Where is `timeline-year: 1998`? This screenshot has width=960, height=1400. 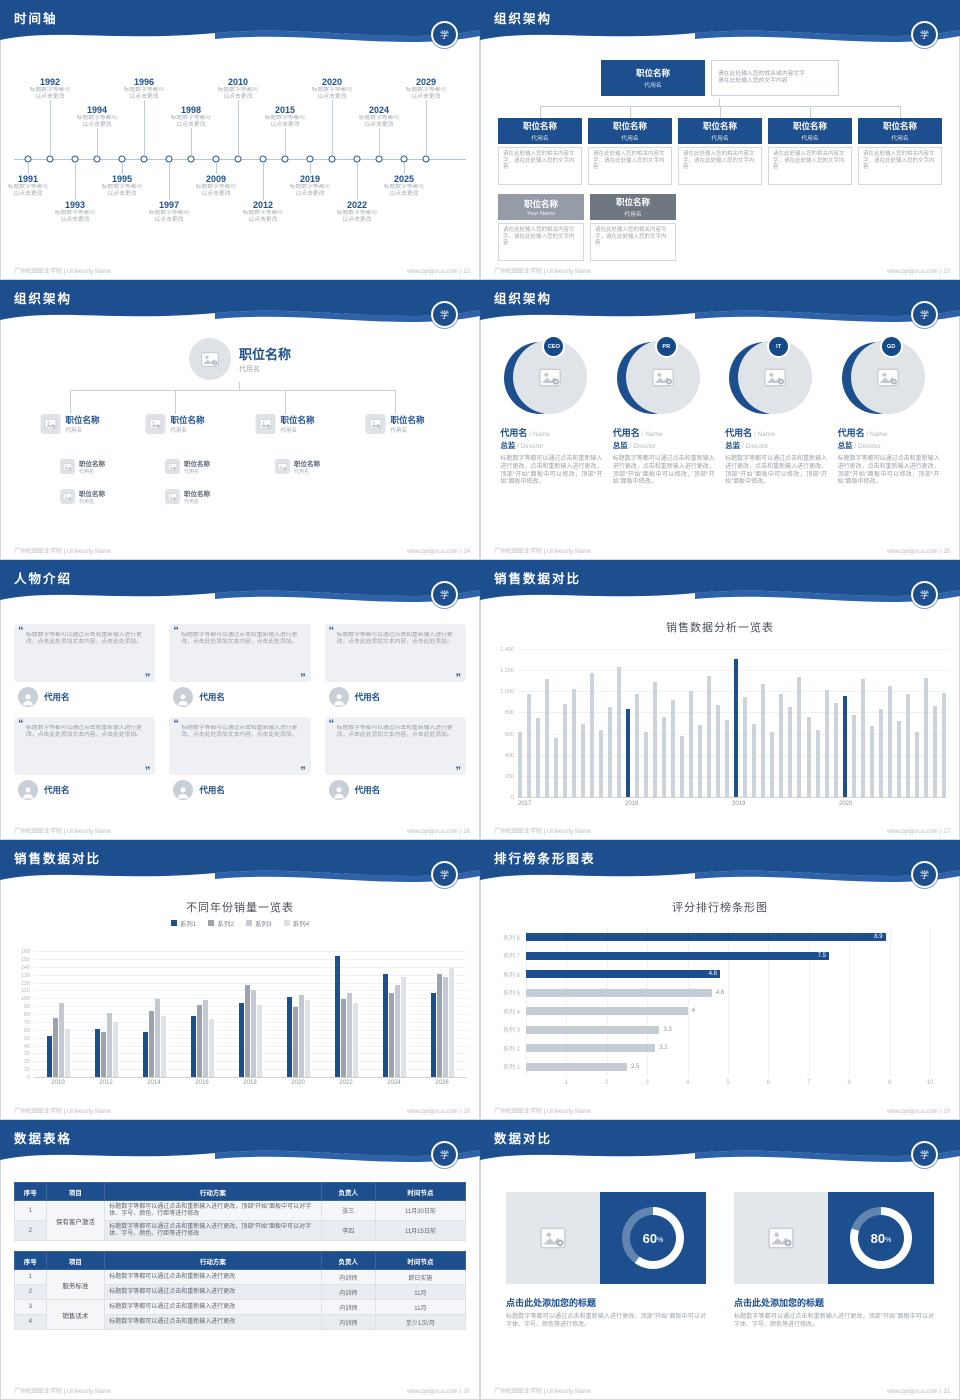 timeline-year: 1998 is located at coordinates (191, 110).